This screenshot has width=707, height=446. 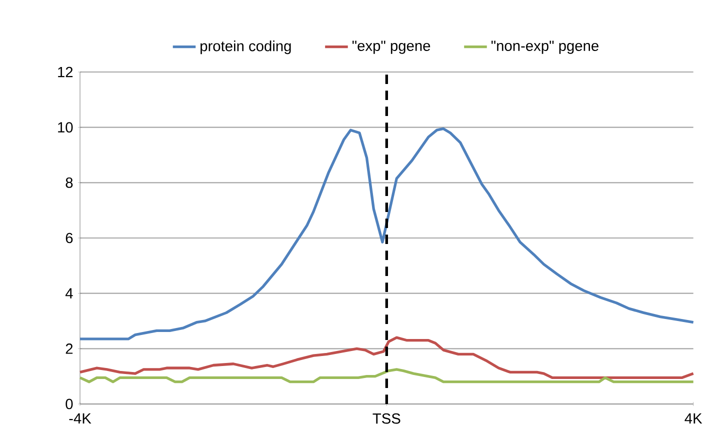 What do you see at coordinates (693, 418) in the screenshot?
I see `x-tick-label: 4K` at bounding box center [693, 418].